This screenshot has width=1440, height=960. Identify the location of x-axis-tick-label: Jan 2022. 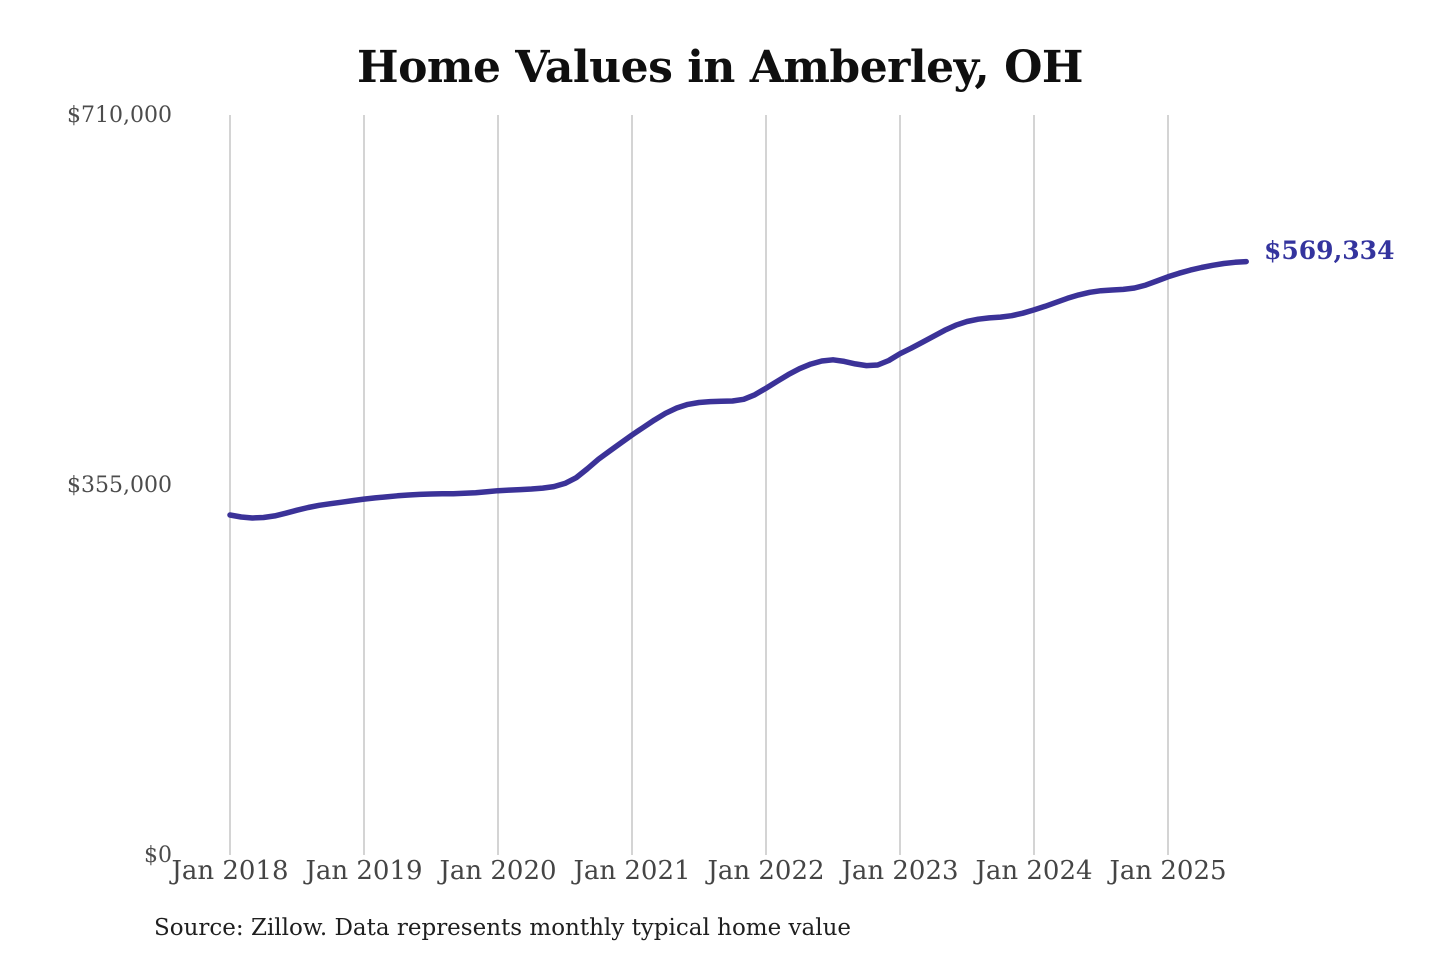
(766, 871).